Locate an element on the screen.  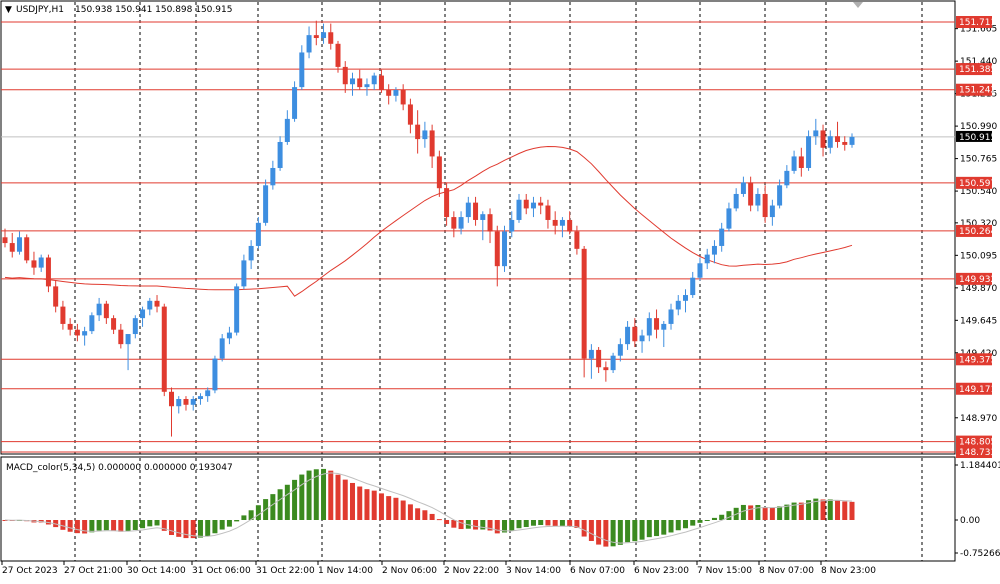
level-tag: 151.385 is located at coordinates (976, 69).